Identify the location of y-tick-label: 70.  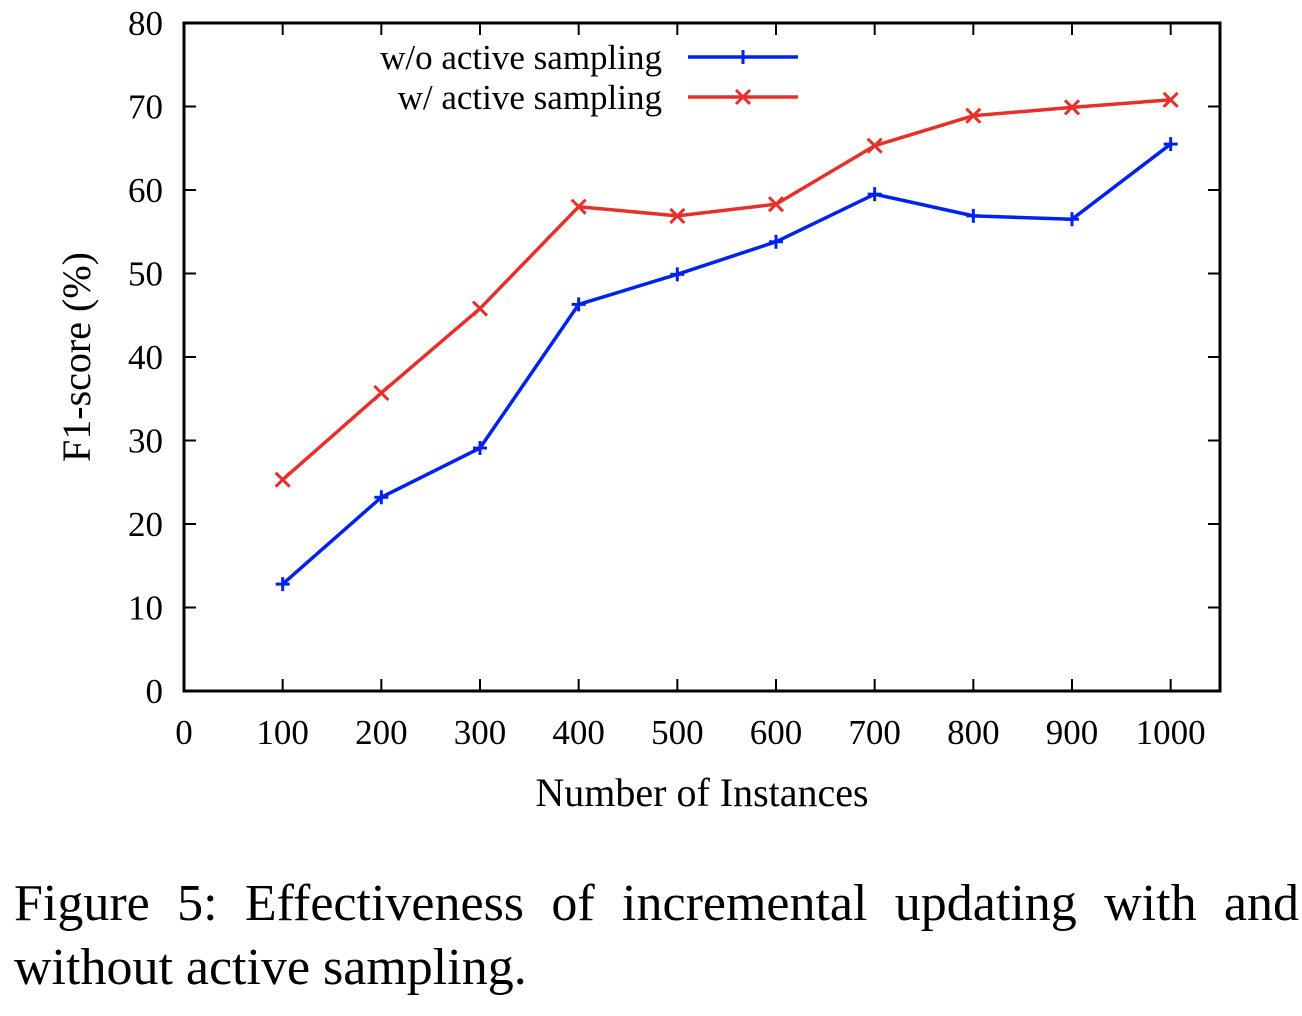
(145, 107).